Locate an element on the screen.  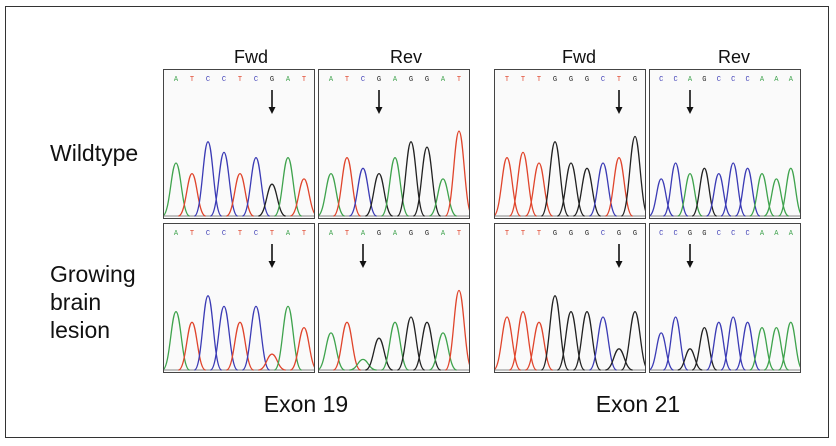
row-label-wildtype: Wildtype is located at coordinates (94, 153).